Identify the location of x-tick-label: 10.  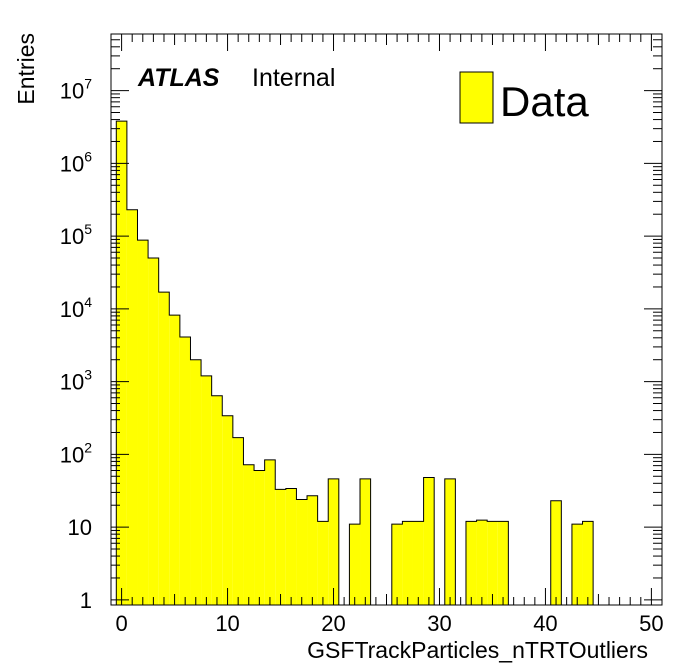
(227, 623).